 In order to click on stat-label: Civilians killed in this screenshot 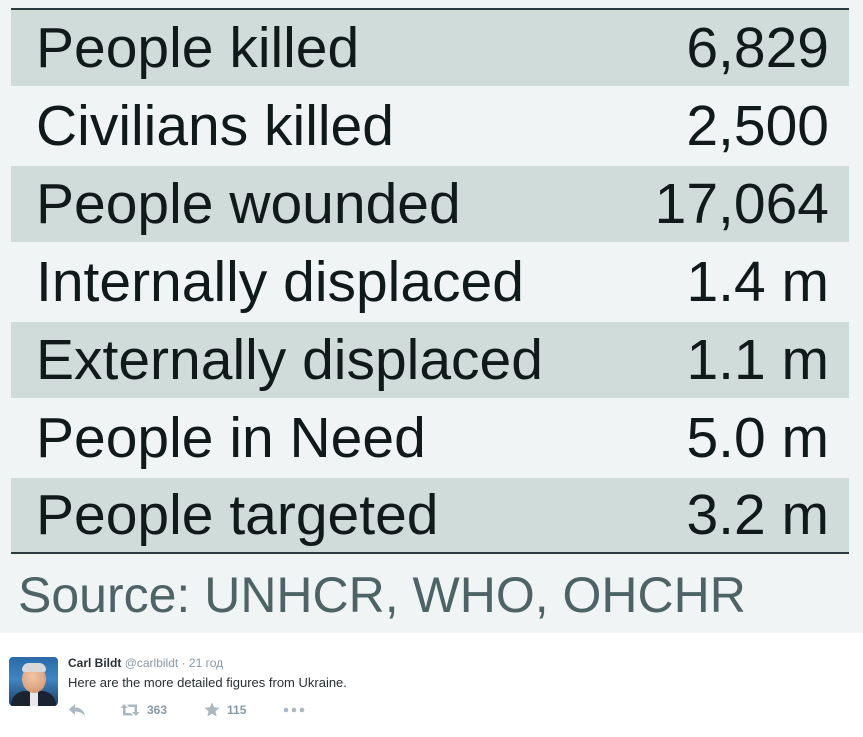, I will do `click(215, 126)`.